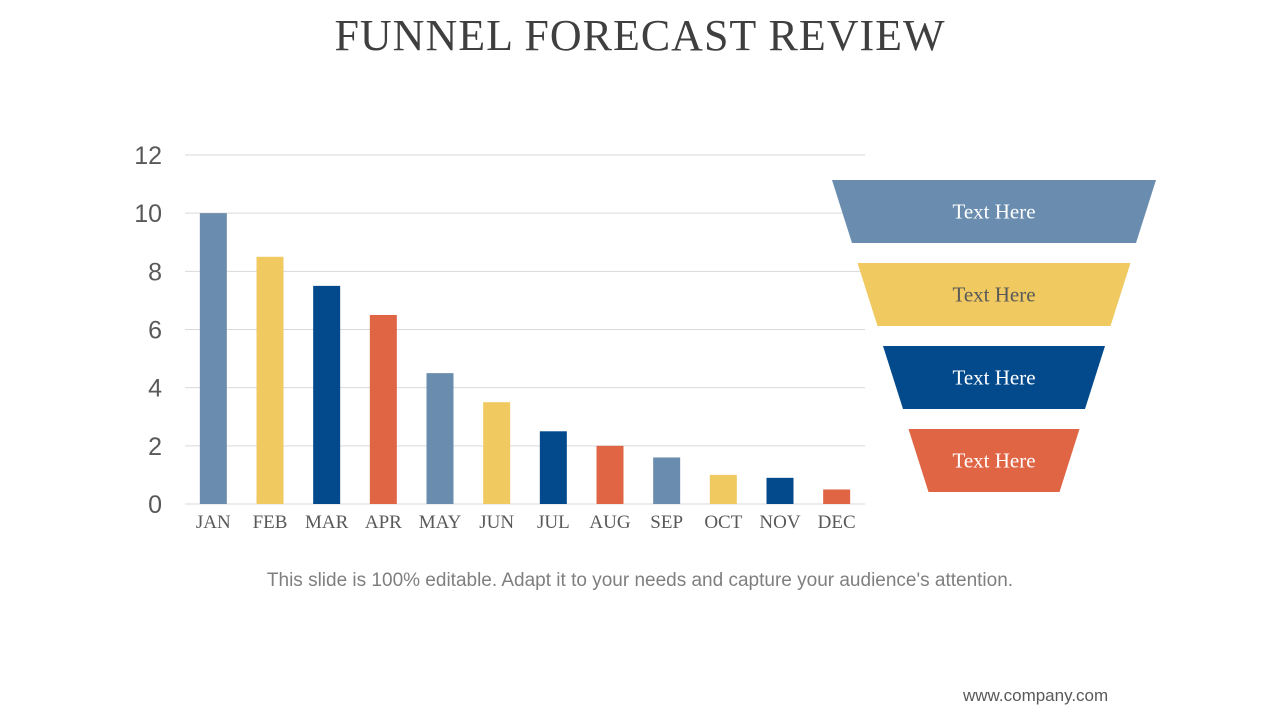  What do you see at coordinates (155, 331) in the screenshot?
I see `y-tick-label: 6` at bounding box center [155, 331].